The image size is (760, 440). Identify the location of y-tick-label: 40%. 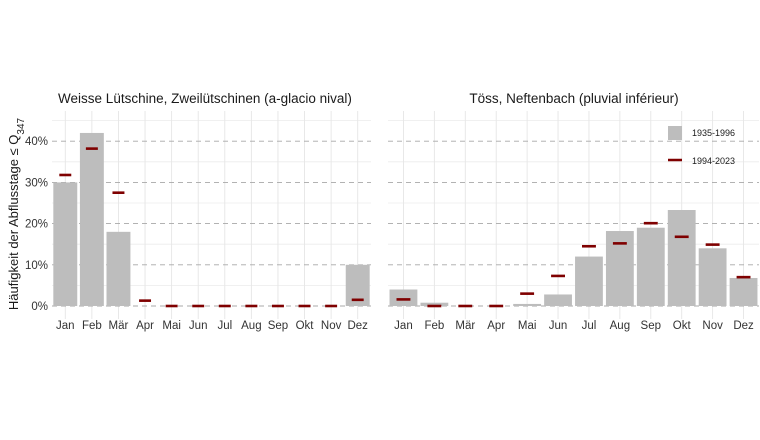
(36, 142).